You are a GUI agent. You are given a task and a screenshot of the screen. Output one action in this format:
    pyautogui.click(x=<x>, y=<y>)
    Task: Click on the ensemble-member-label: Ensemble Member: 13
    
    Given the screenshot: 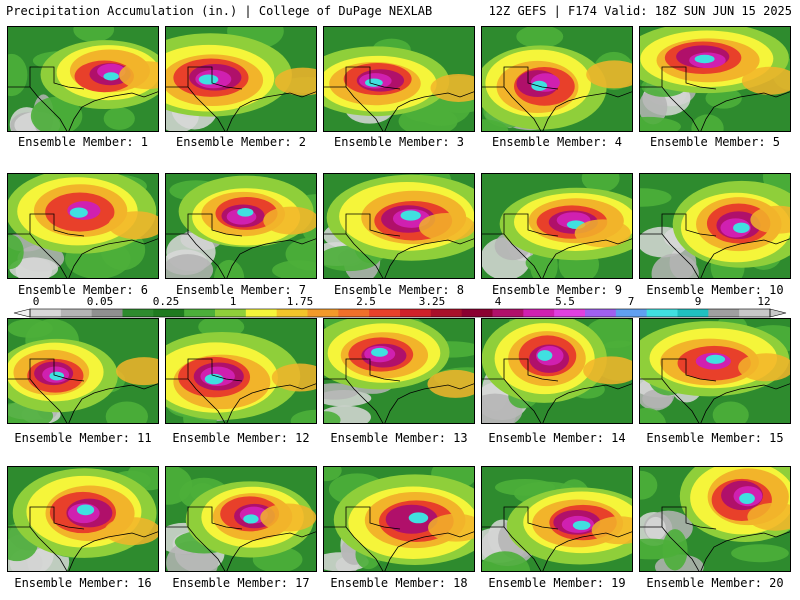 What is the action you would take?
    pyautogui.click(x=399, y=438)
    